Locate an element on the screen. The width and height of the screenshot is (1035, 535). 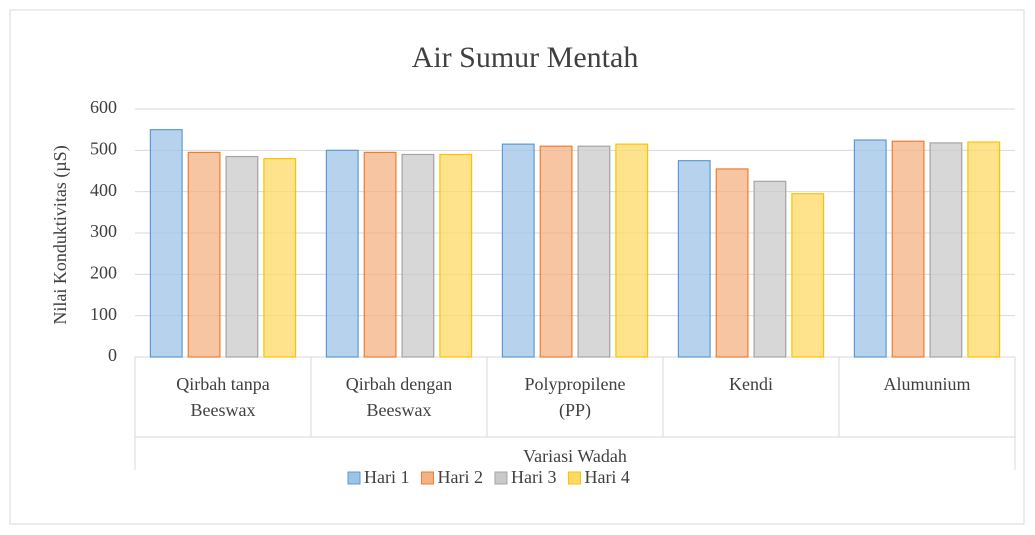
y-tick-label: 100 is located at coordinates (103, 314).